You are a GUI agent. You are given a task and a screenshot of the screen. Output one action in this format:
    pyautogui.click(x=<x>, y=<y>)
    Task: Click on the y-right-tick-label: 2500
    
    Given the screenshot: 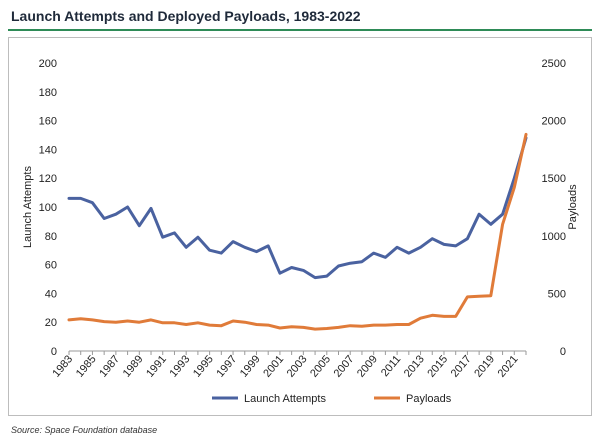 What is the action you would take?
    pyautogui.click(x=554, y=64)
    